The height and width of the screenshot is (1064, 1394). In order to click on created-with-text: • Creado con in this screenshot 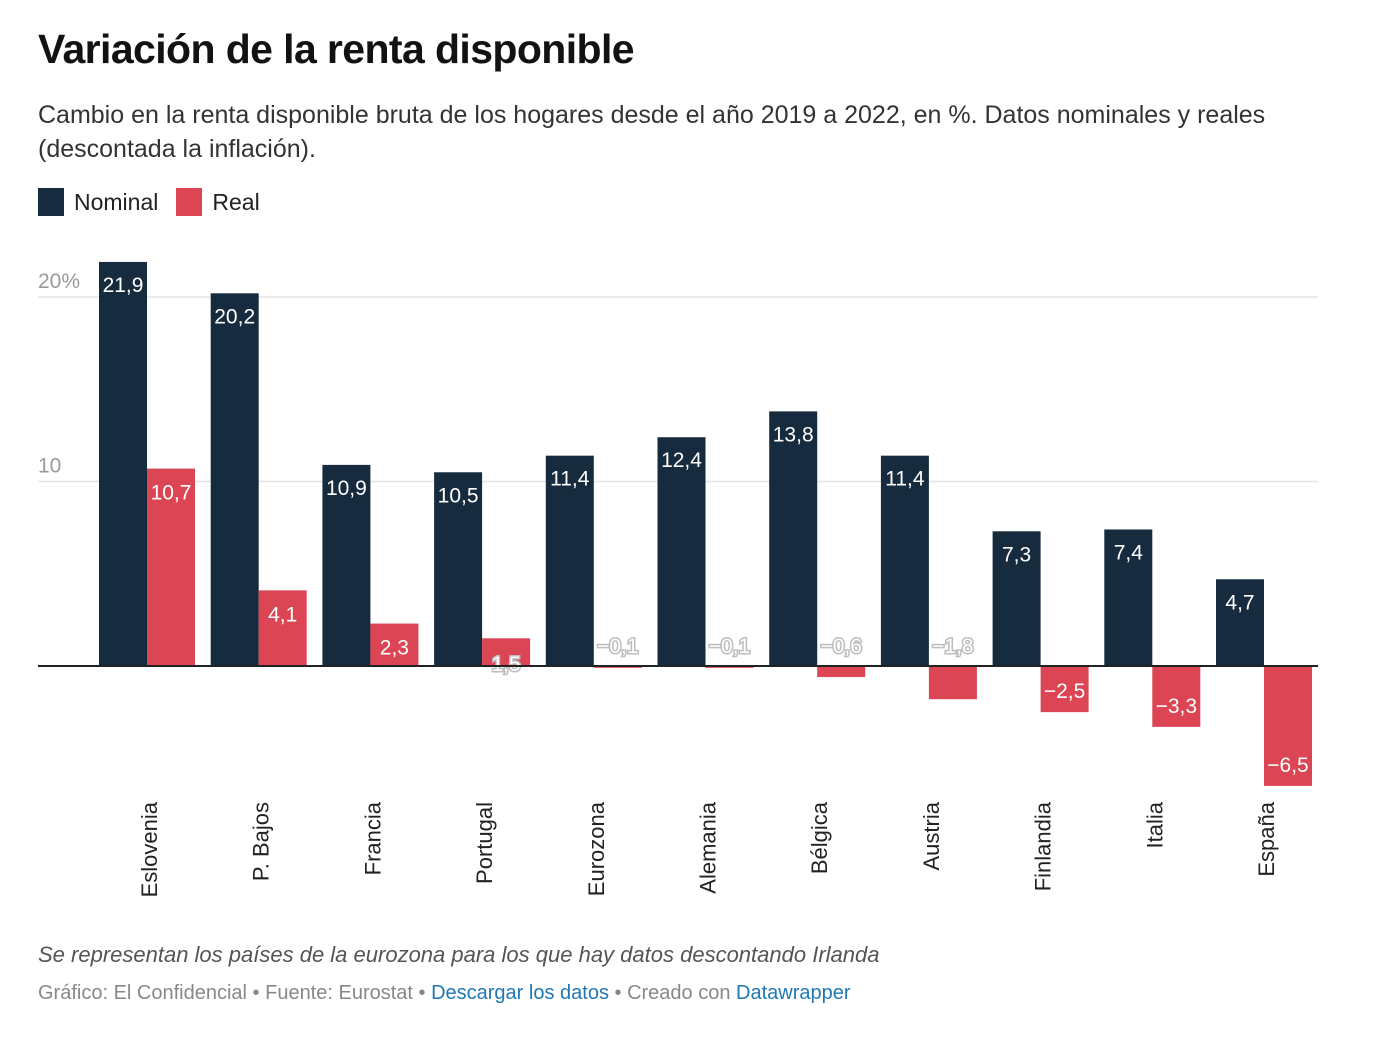, I will do `click(672, 993)`.